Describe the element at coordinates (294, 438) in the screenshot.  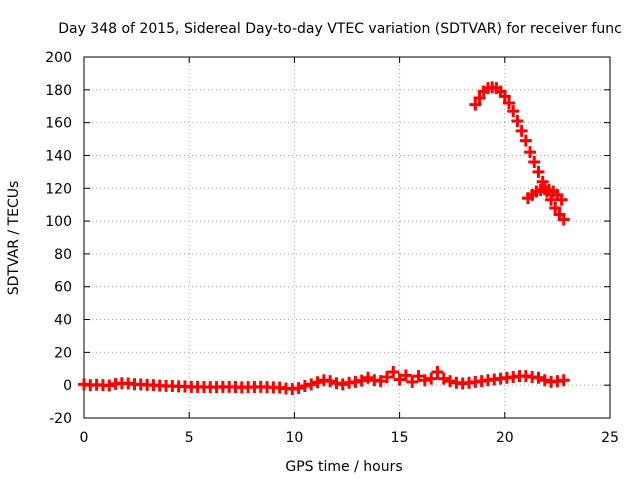
I see `x-tick-label: 10` at that location.